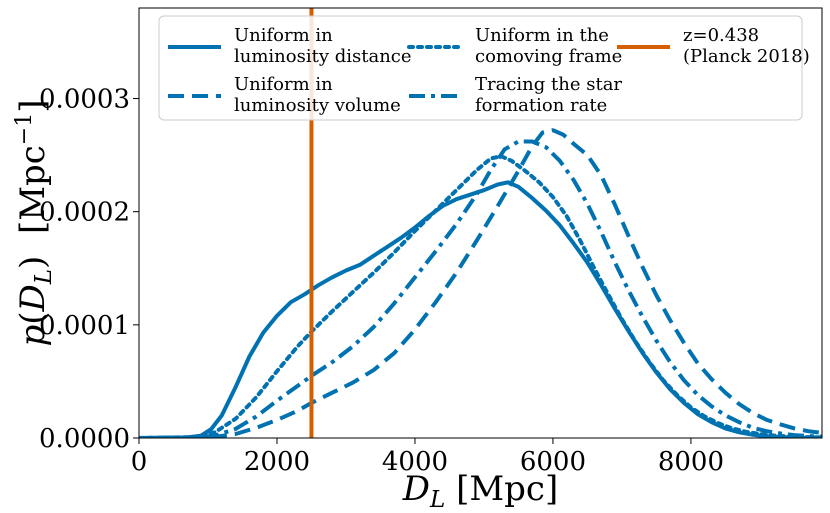 The image size is (830, 513). Describe the element at coordinates (691, 462) in the screenshot. I see `x-tick-label: 8000` at that location.